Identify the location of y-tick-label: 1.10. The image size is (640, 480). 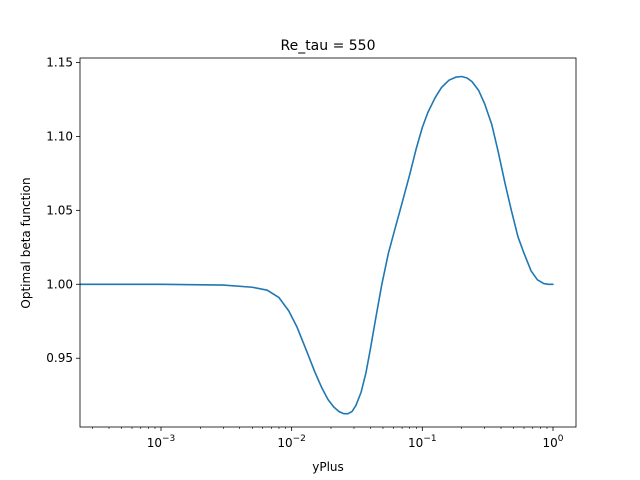
(59, 136).